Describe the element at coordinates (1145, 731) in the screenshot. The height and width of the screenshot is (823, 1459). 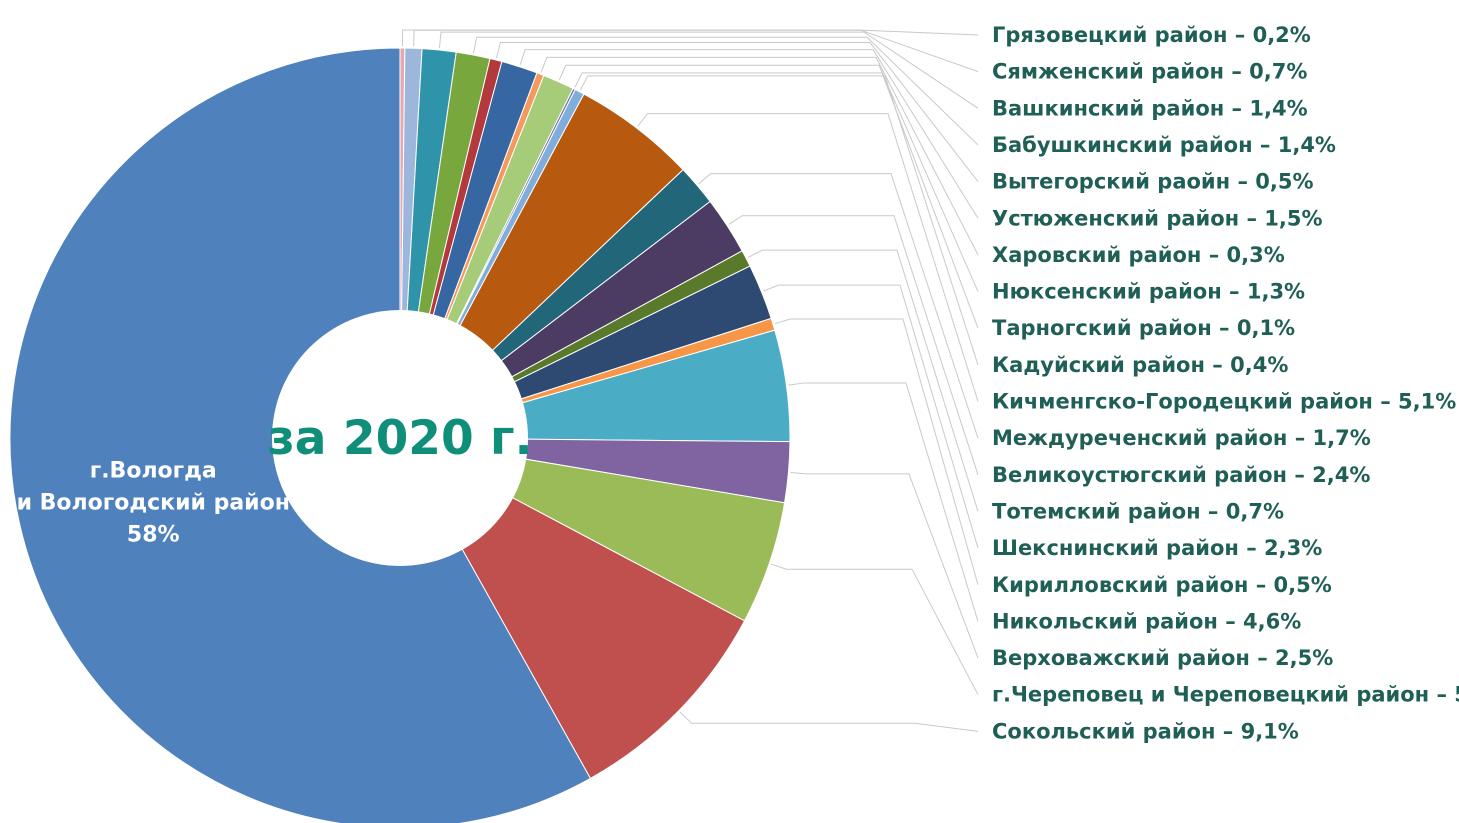
I see `legend-label-20: Сокольский район – 9,1%` at that location.